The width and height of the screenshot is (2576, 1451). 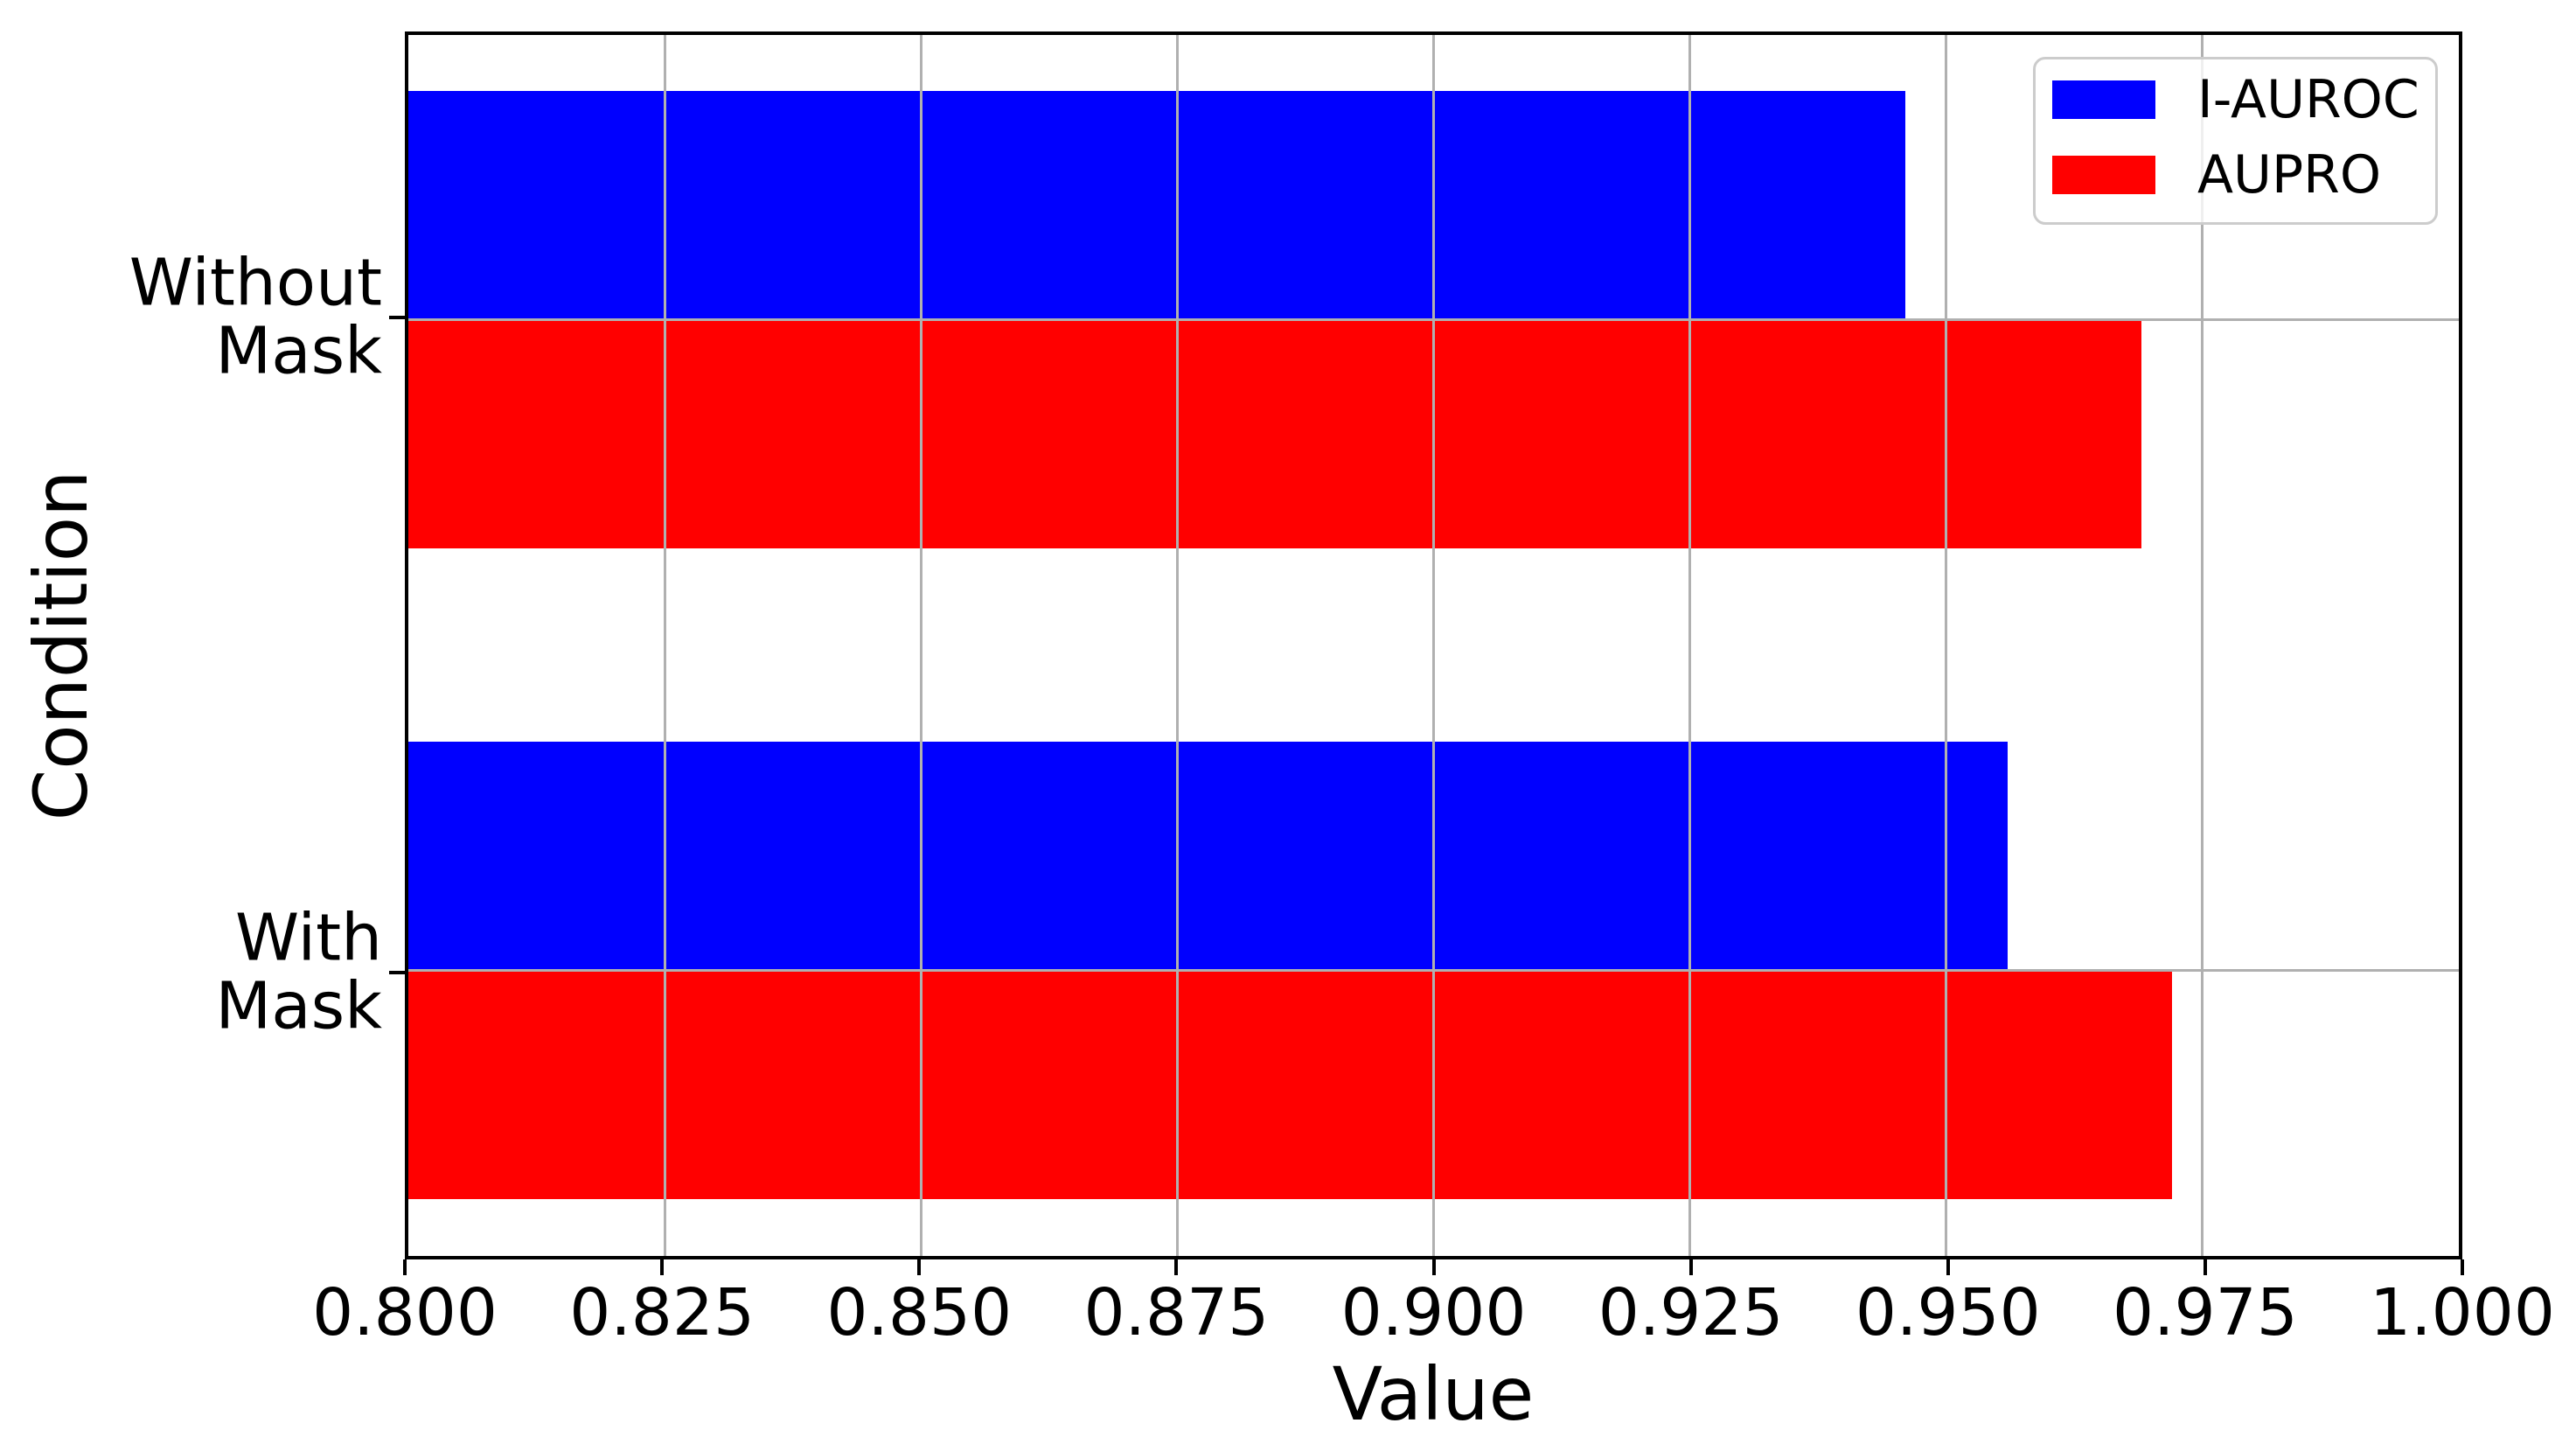 I want to click on x-tick-mark-0.875, so click(x=1176, y=1267).